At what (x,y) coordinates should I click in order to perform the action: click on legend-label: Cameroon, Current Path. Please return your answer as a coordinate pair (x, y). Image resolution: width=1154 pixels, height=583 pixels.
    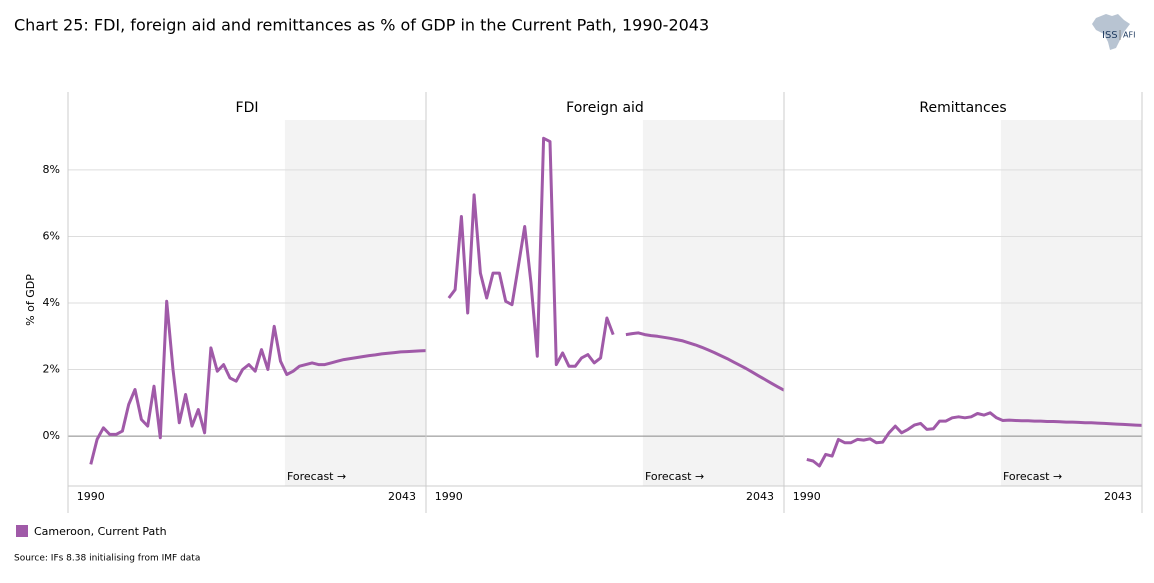
    Looking at the image, I should click on (100, 531).